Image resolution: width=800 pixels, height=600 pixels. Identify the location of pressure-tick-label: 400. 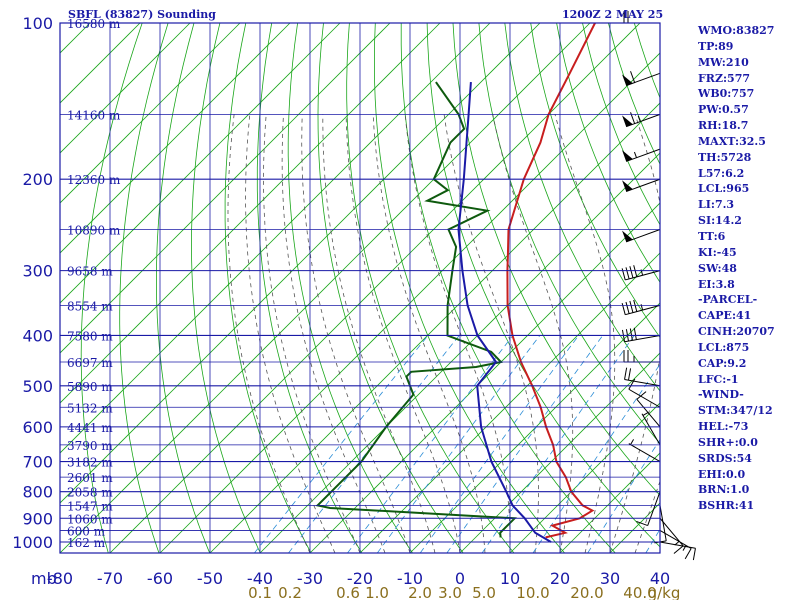
(37, 335).